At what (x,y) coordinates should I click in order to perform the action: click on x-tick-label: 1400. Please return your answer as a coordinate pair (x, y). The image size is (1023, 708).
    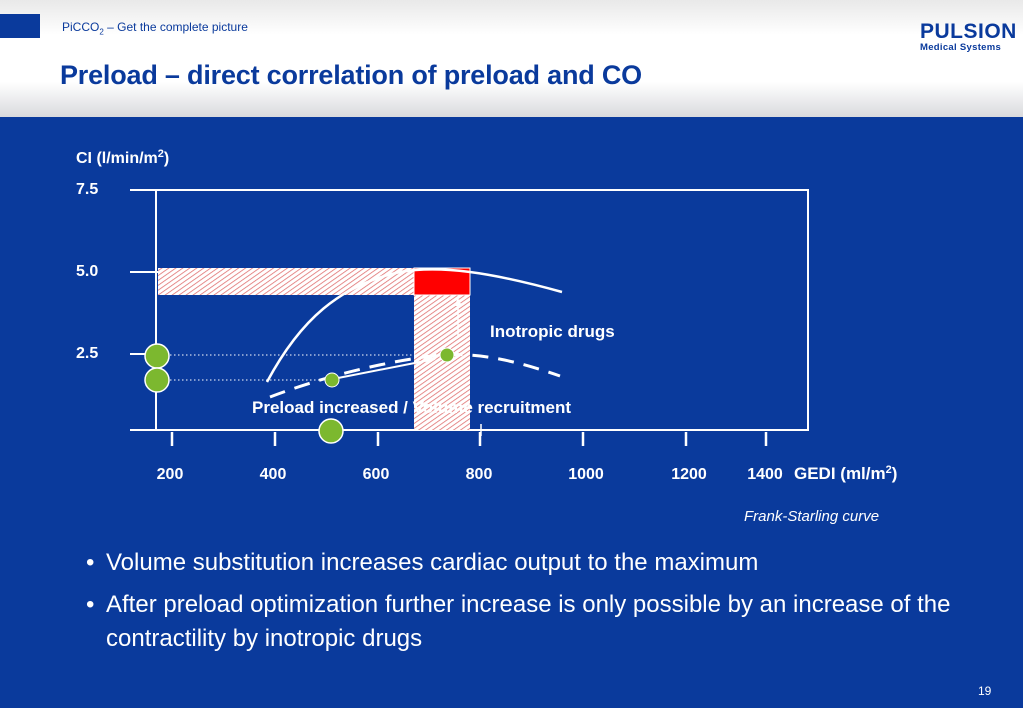
    Looking at the image, I should click on (765, 474).